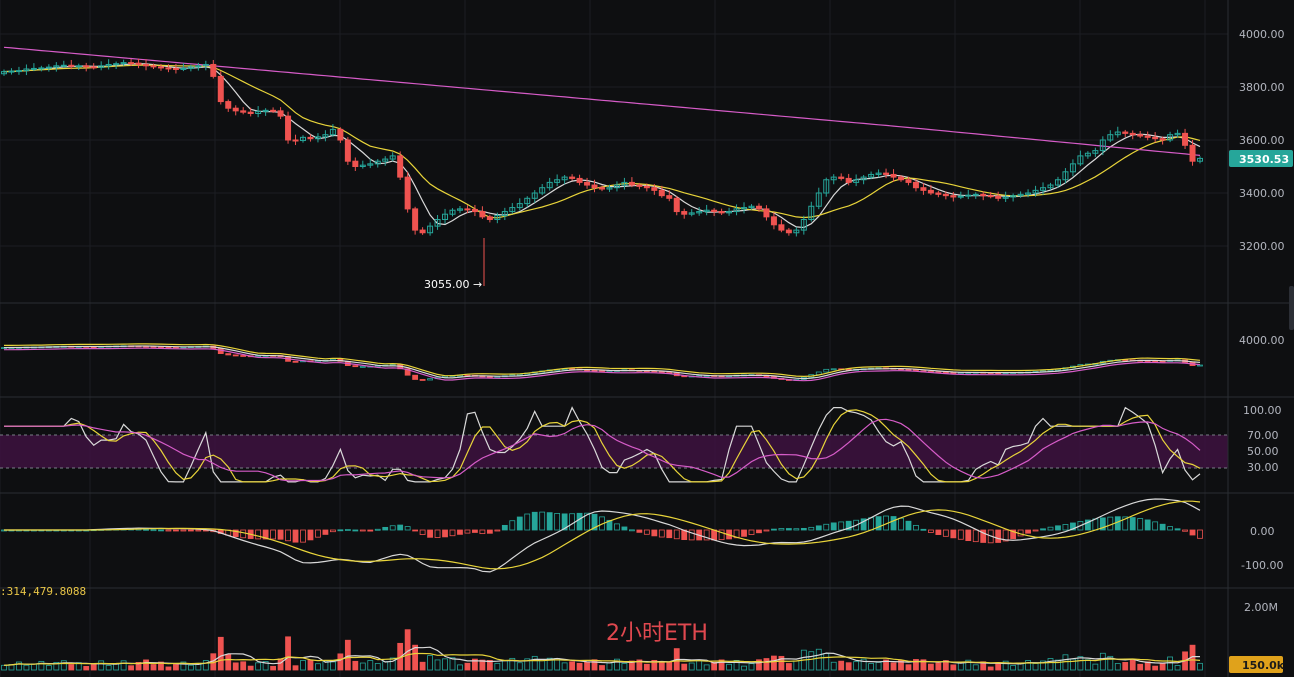  What do you see at coordinates (1263, 467) in the screenshot?
I see `rsi-tick-30: 30.00` at bounding box center [1263, 467].